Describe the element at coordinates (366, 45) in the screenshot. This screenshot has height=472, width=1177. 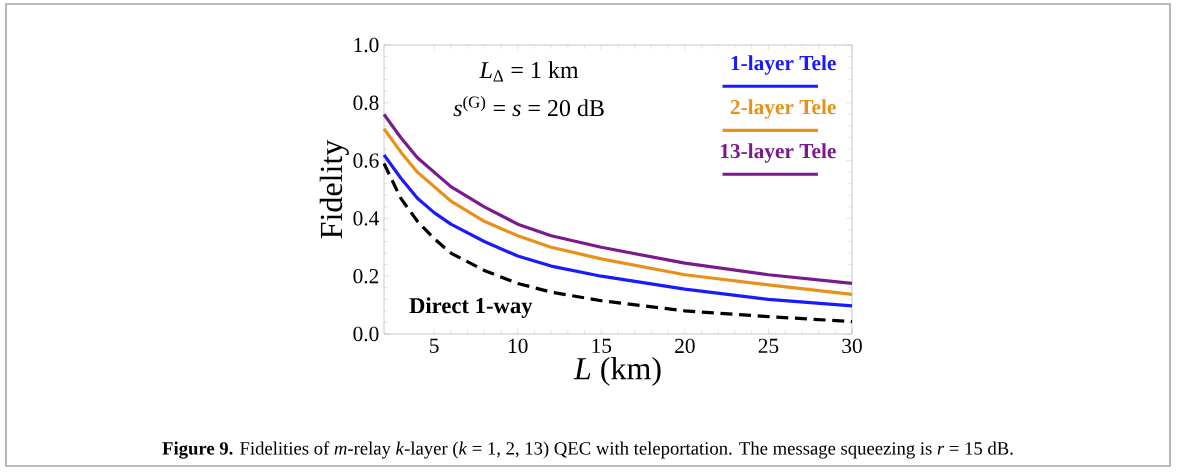
I see `y-tick-label: 1.0` at that location.